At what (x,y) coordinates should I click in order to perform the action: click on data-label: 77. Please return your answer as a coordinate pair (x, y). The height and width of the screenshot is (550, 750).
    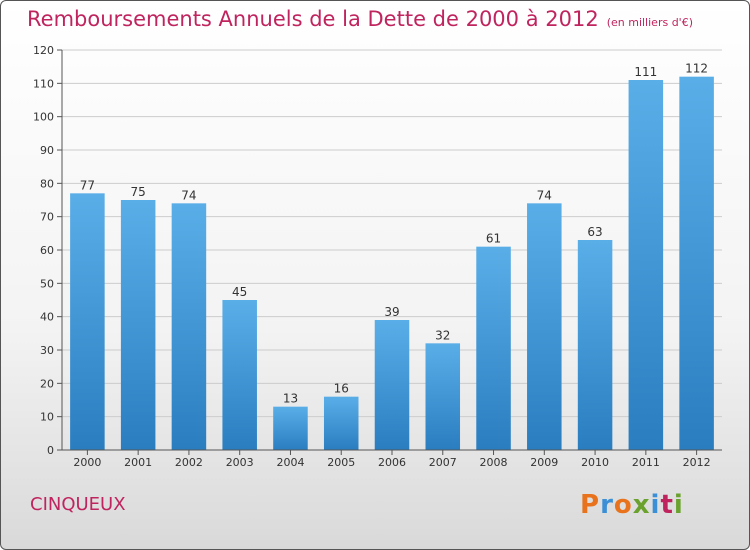
    Looking at the image, I should click on (87, 185).